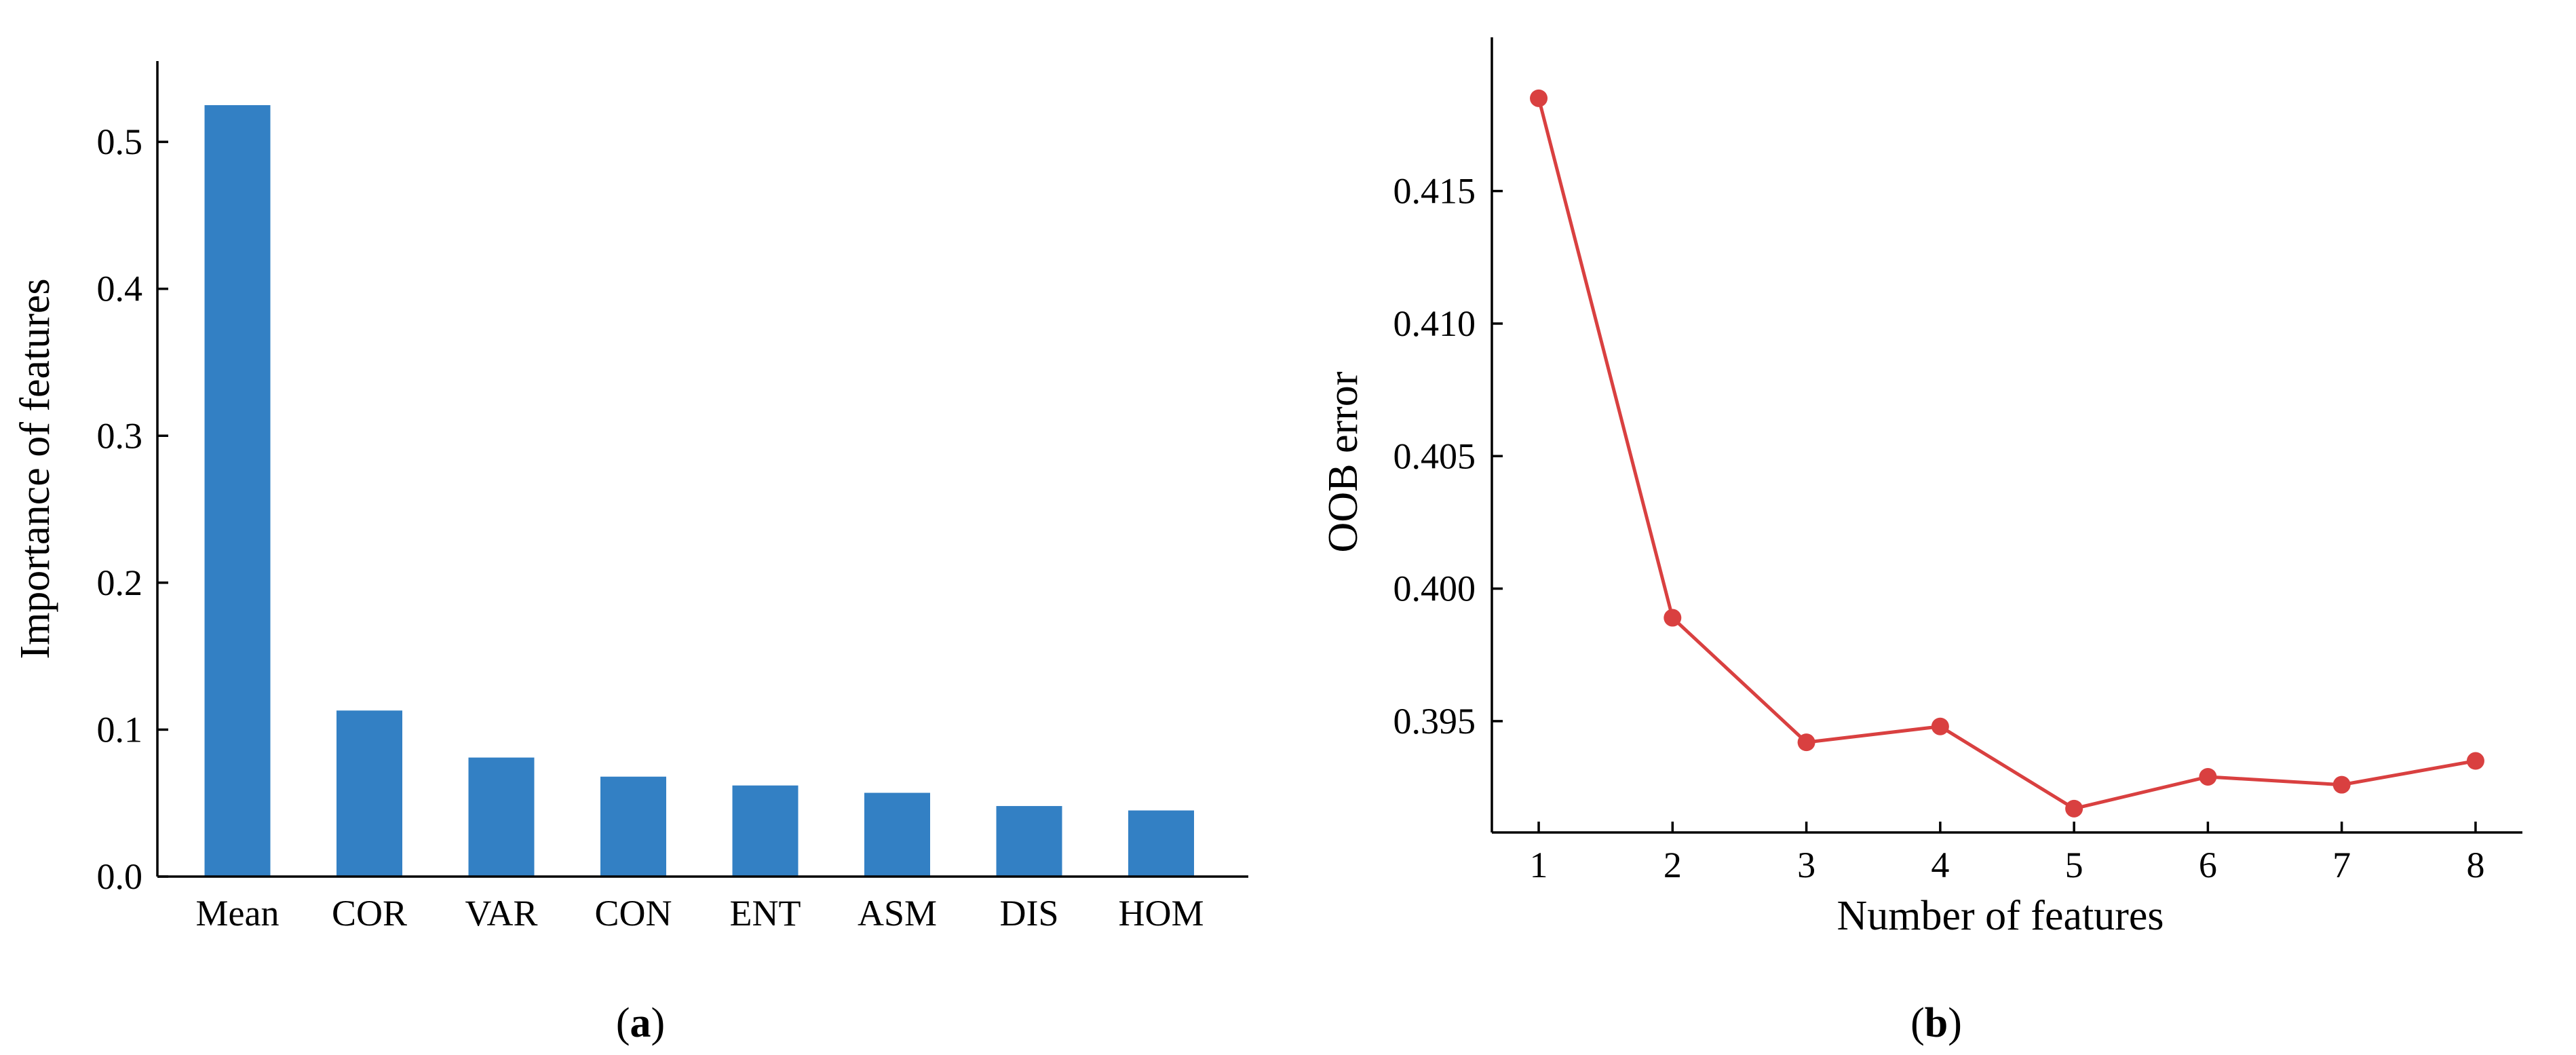 This screenshot has height=1055, width=2576. What do you see at coordinates (765, 831) in the screenshot?
I see `bar-ent` at bounding box center [765, 831].